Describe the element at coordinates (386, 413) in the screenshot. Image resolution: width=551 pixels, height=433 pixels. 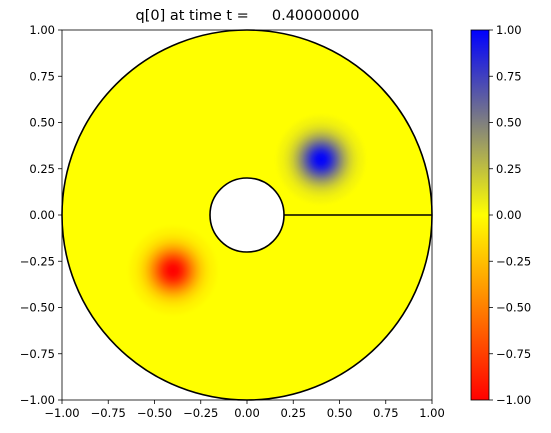
I see `x-tick-label: 0.75` at that location.